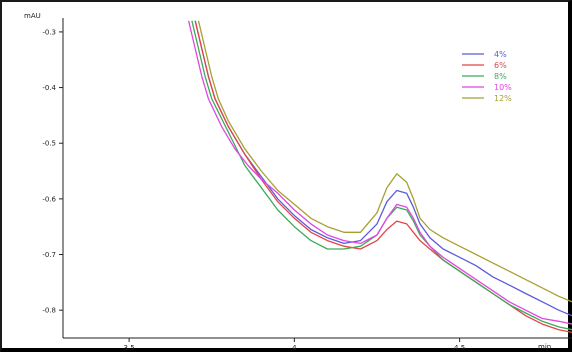  I want to click on y-axis-unit: mAU, so click(32, 16).